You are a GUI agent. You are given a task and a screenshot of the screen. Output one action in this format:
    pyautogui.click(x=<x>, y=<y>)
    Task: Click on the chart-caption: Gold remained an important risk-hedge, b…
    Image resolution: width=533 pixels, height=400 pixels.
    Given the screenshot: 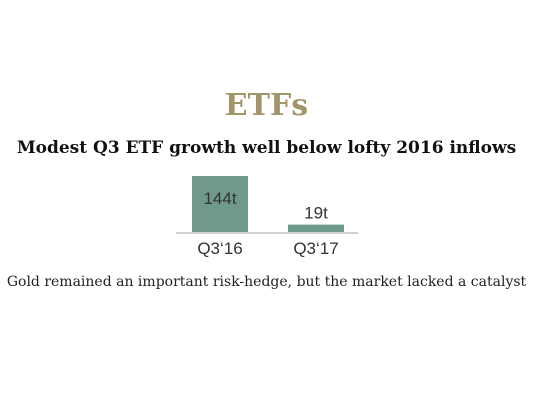 What is the action you would take?
    pyautogui.click(x=266, y=282)
    